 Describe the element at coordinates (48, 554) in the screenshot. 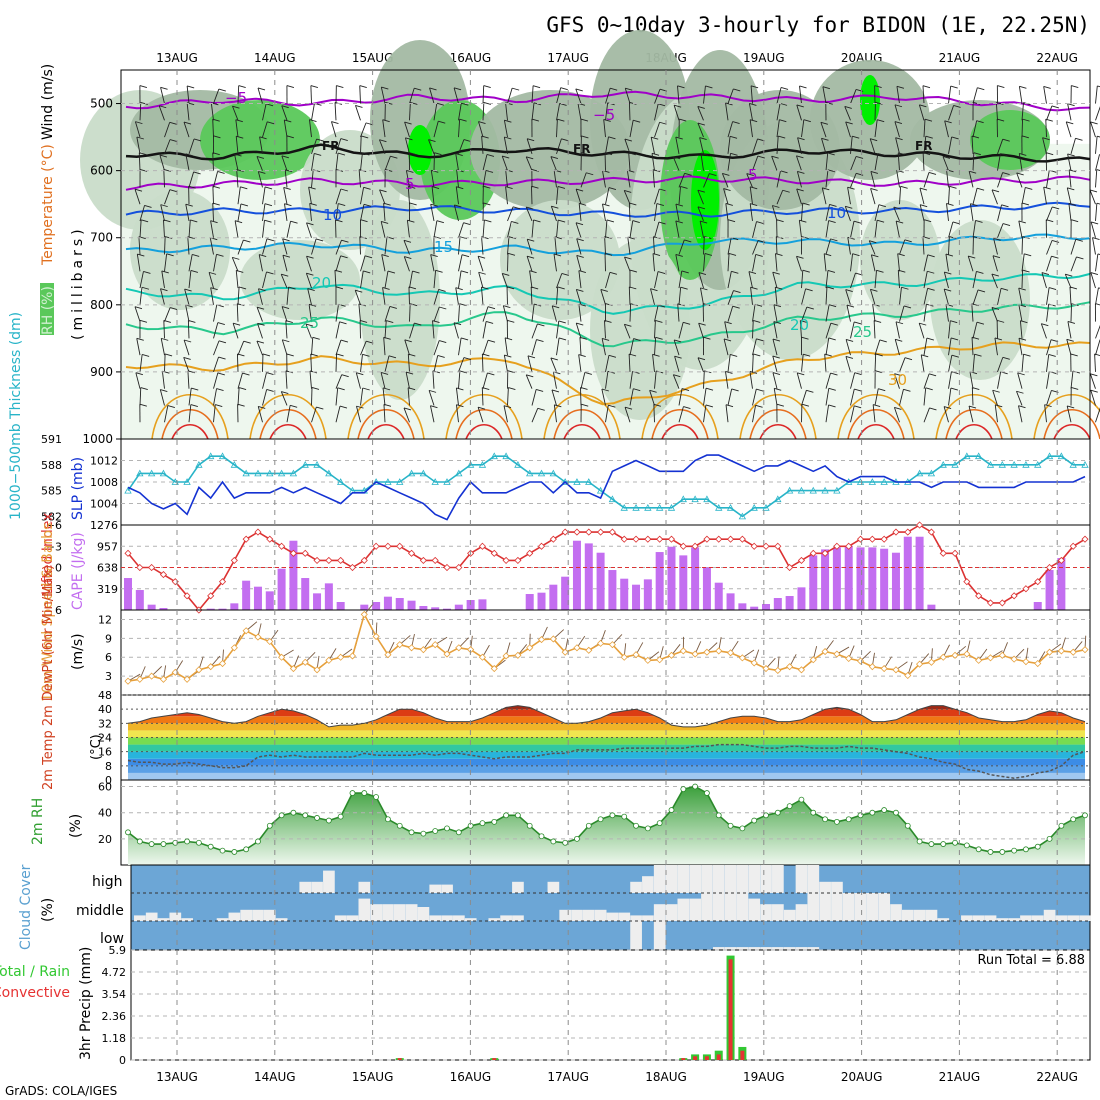

I see `label-lifted-index: Lifted Index` at that location.